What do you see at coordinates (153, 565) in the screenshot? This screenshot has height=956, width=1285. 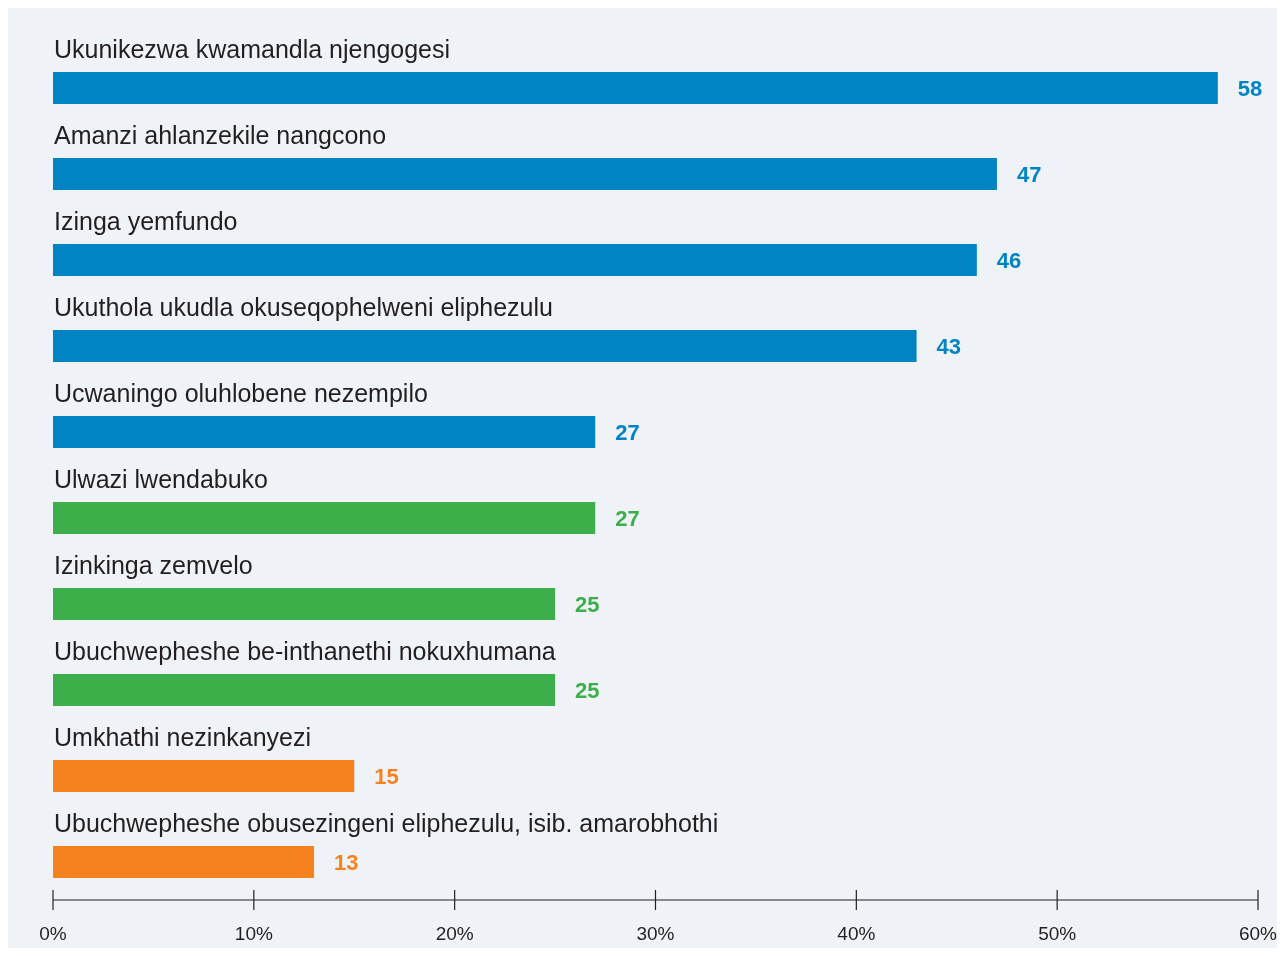 I see `y-tick-label: Izinkinga zemvelo` at bounding box center [153, 565].